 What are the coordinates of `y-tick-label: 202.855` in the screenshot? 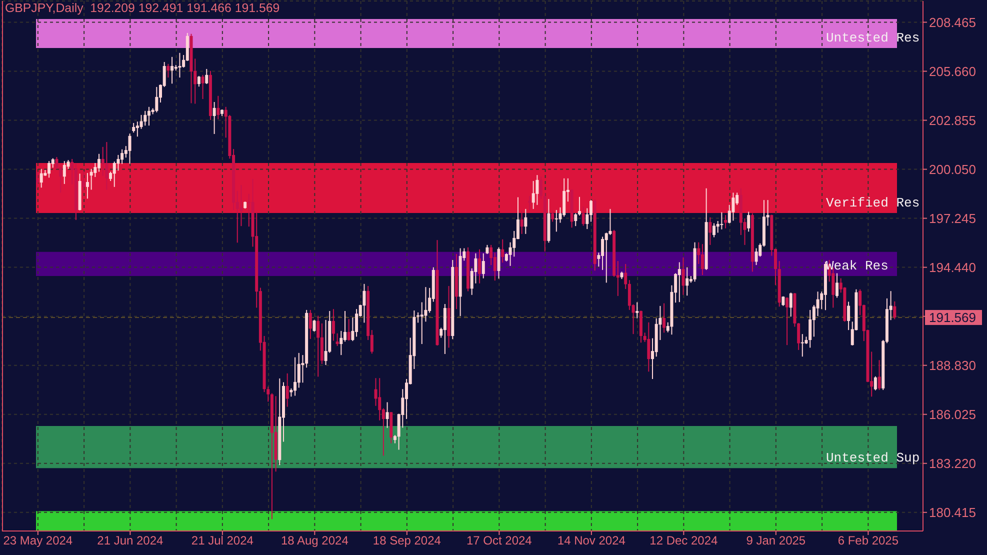 It's located at (952, 120).